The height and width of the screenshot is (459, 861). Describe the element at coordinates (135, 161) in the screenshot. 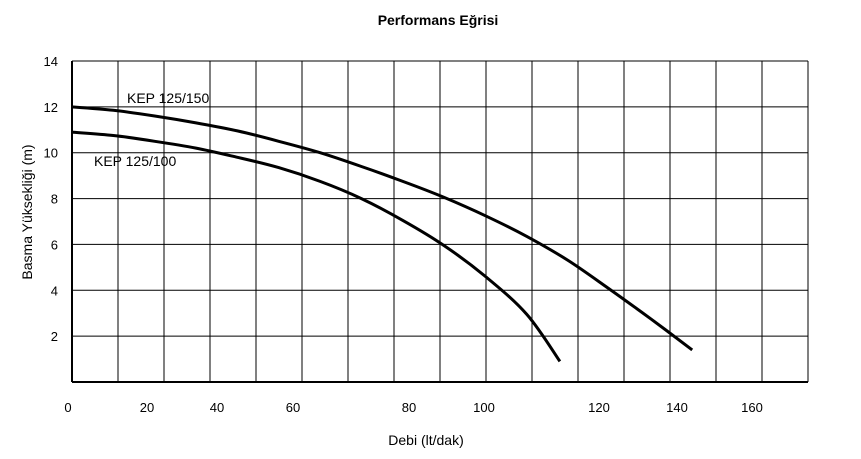

I see `series-label-1: KEP 125/100` at that location.